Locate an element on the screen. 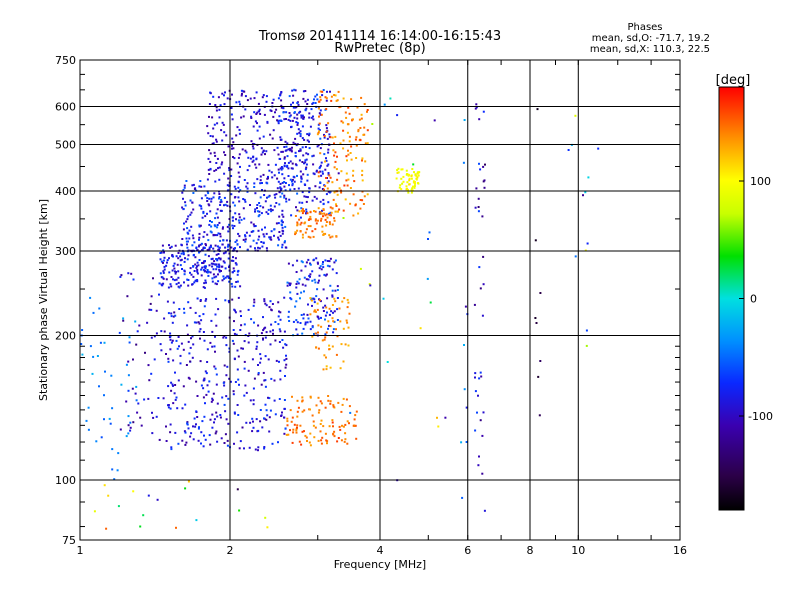 This screenshot has height=600, width=800. x-tick-label: 1 is located at coordinates (80, 550).